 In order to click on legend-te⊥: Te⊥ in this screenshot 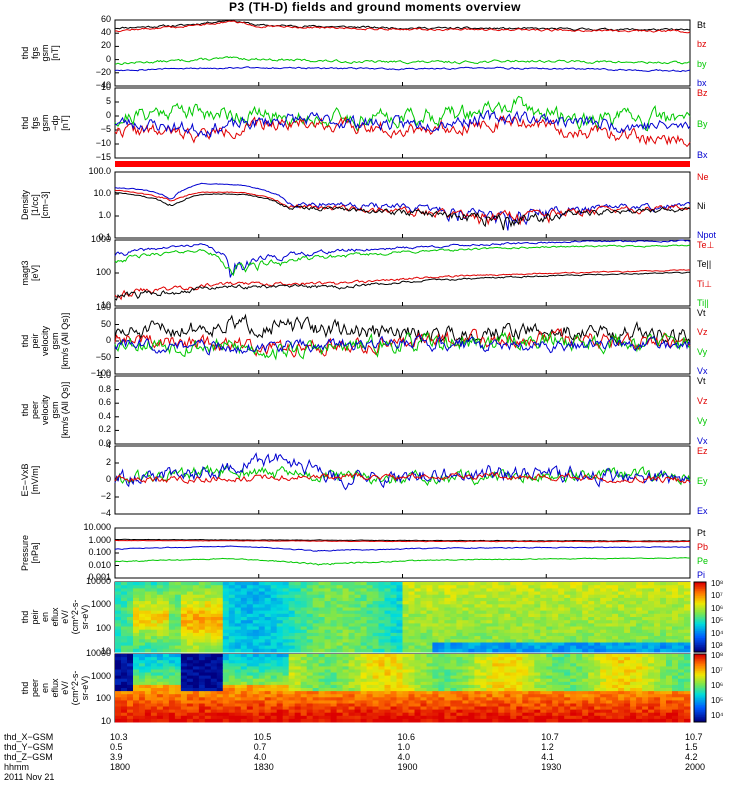, I will do `click(706, 245)`.